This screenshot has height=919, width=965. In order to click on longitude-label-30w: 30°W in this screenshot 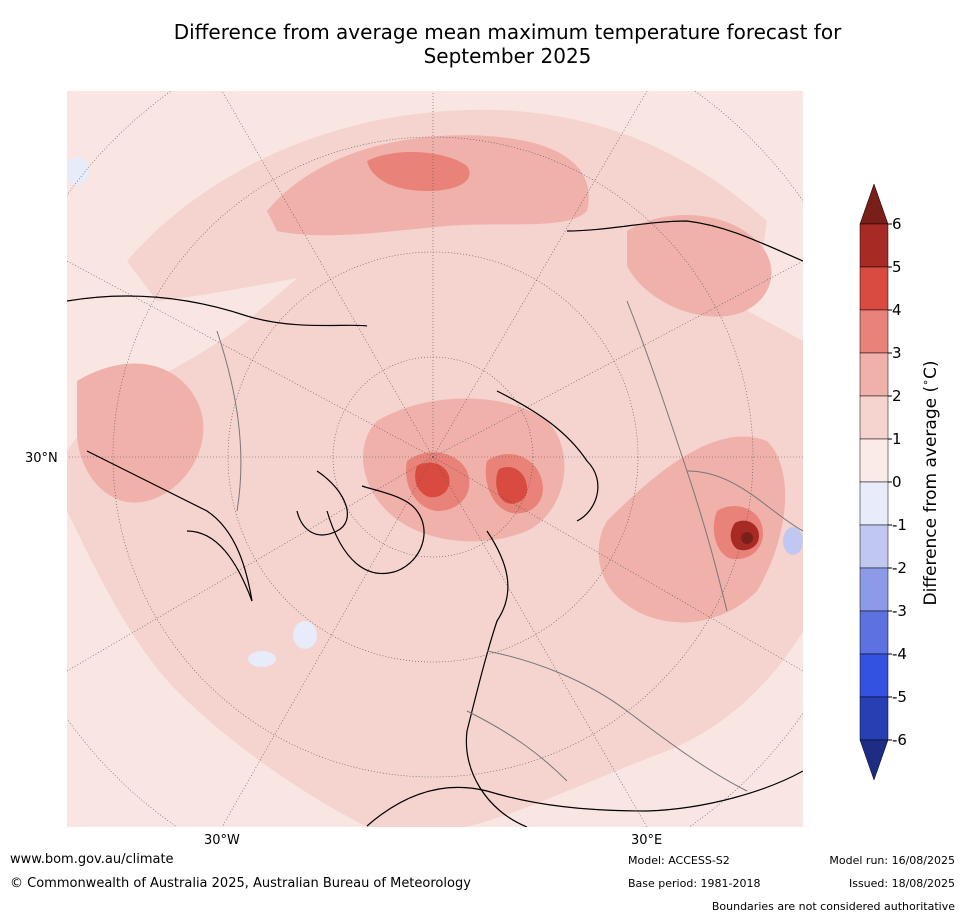, I will do `click(222, 840)`.